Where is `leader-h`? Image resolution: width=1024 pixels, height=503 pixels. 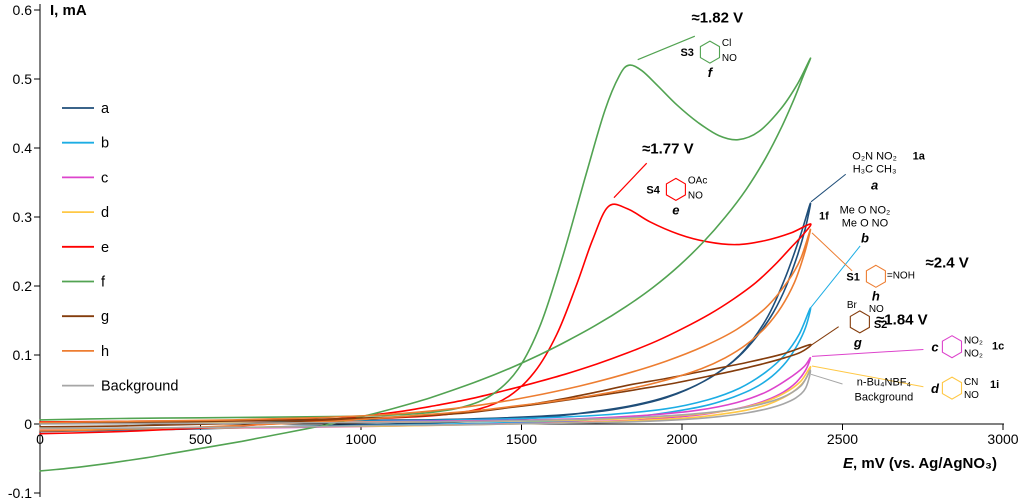 leader-h is located at coordinates (832, 252).